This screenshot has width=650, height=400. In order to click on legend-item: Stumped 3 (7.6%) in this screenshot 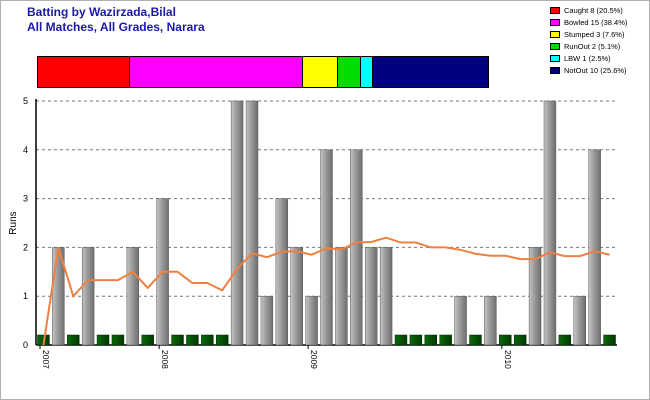, I will do `click(588, 34)`.